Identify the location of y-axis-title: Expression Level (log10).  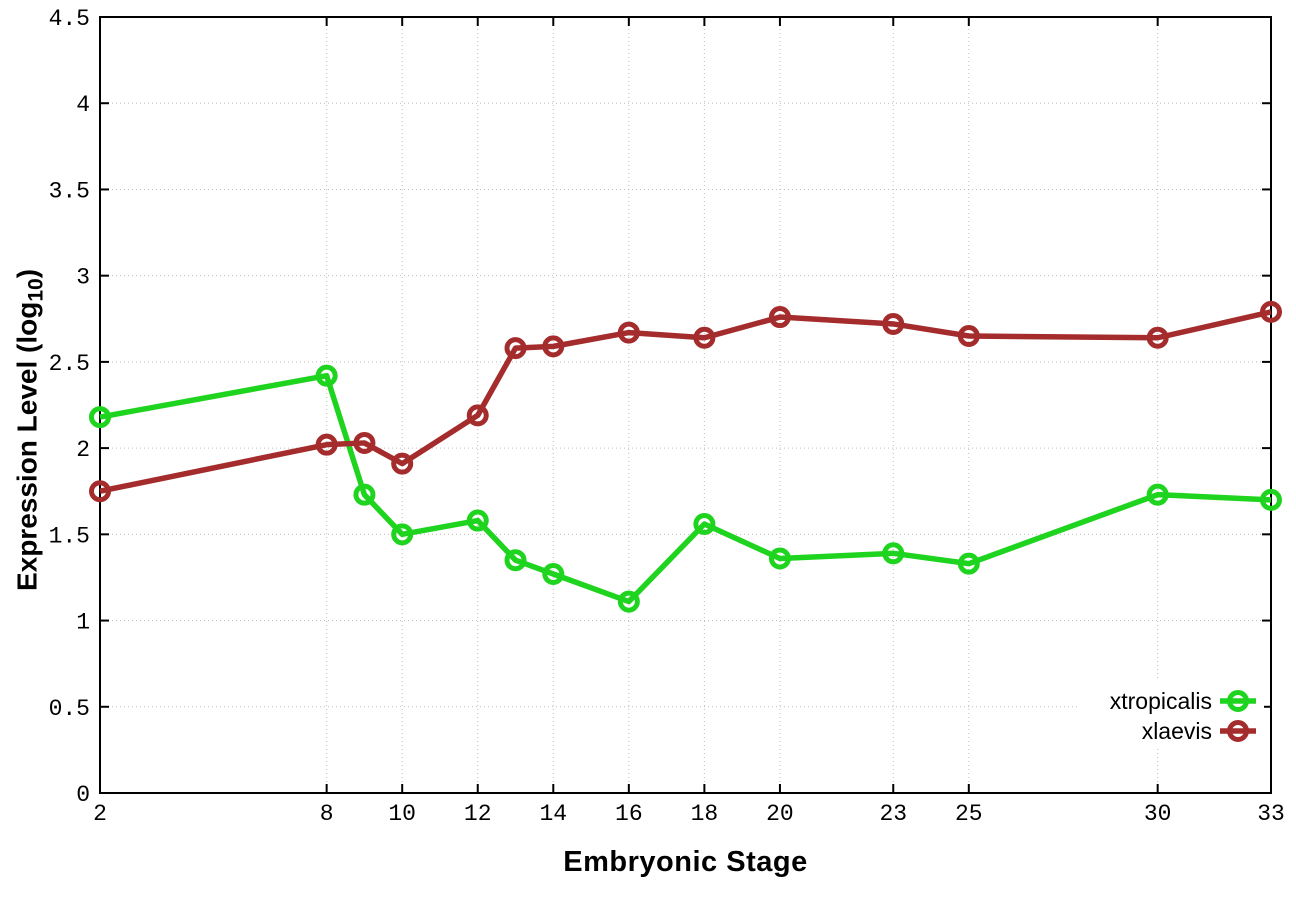
(30, 430).